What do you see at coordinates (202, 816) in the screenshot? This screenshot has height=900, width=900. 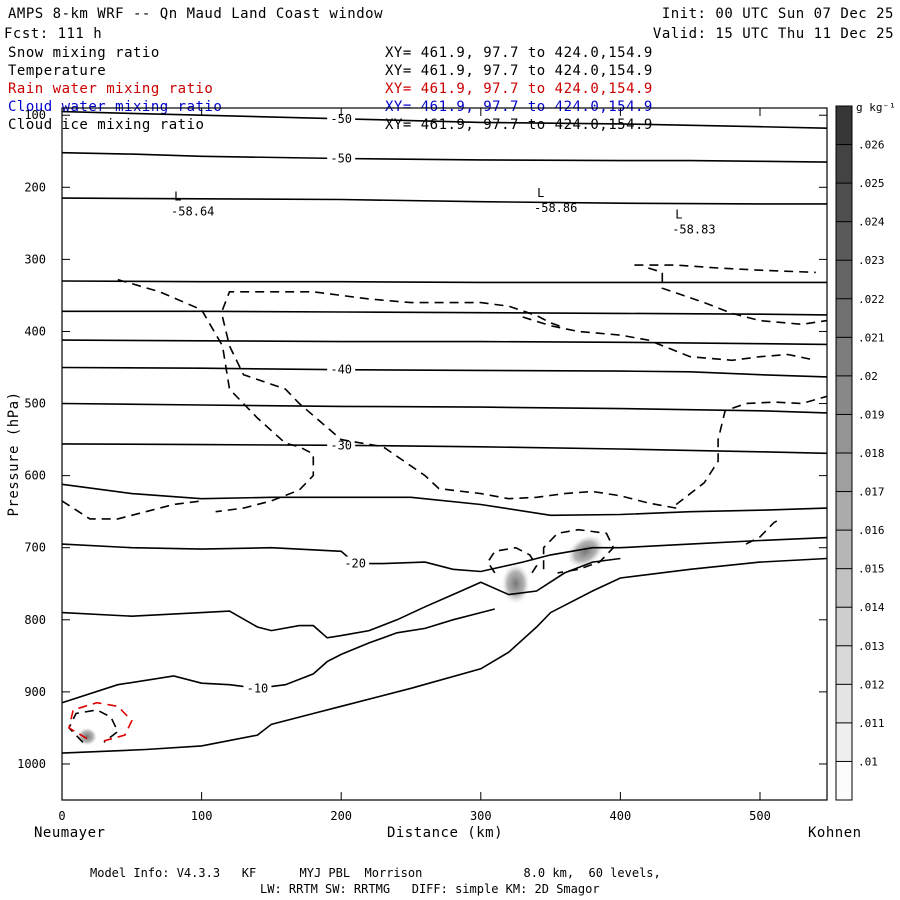 I see `x-tick-label: 100` at bounding box center [202, 816].